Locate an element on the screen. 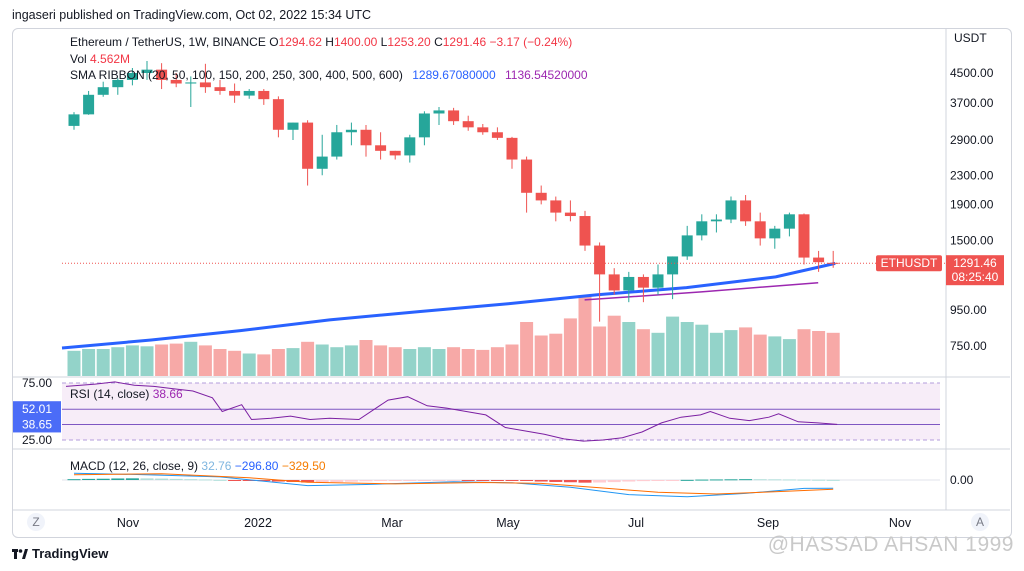 This screenshot has width=1024, height=571. ohlc-values: O1294.62 H1400.00 L1253.20 C1291.46 is located at coordinates (377, 42).